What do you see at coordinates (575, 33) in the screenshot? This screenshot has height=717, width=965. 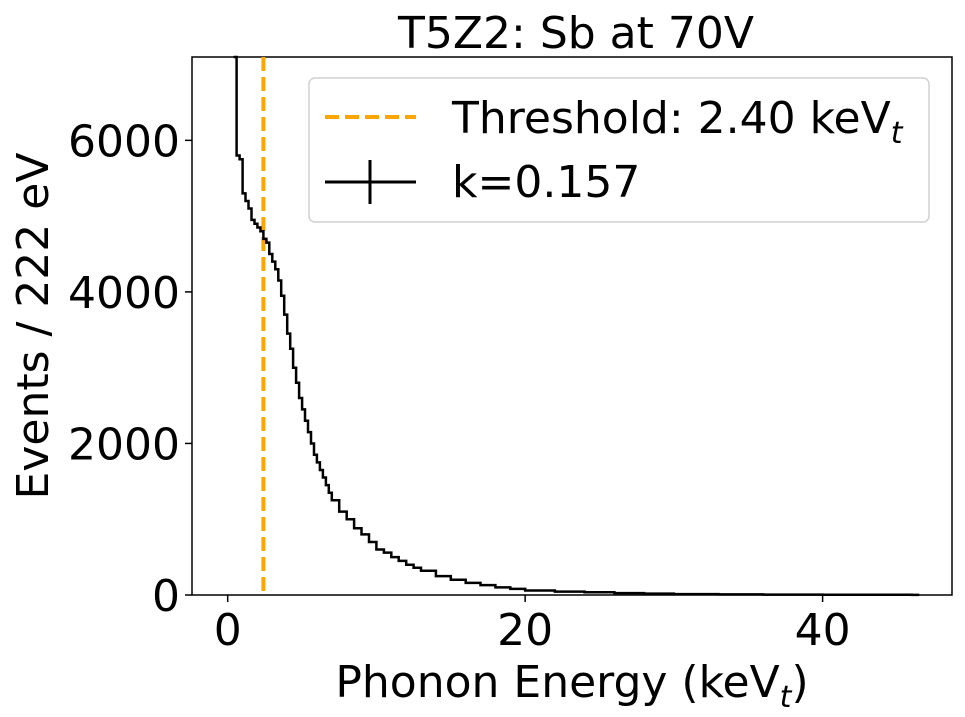 I see `chart-title: T5Z2: Sb at 70V` at bounding box center [575, 33].